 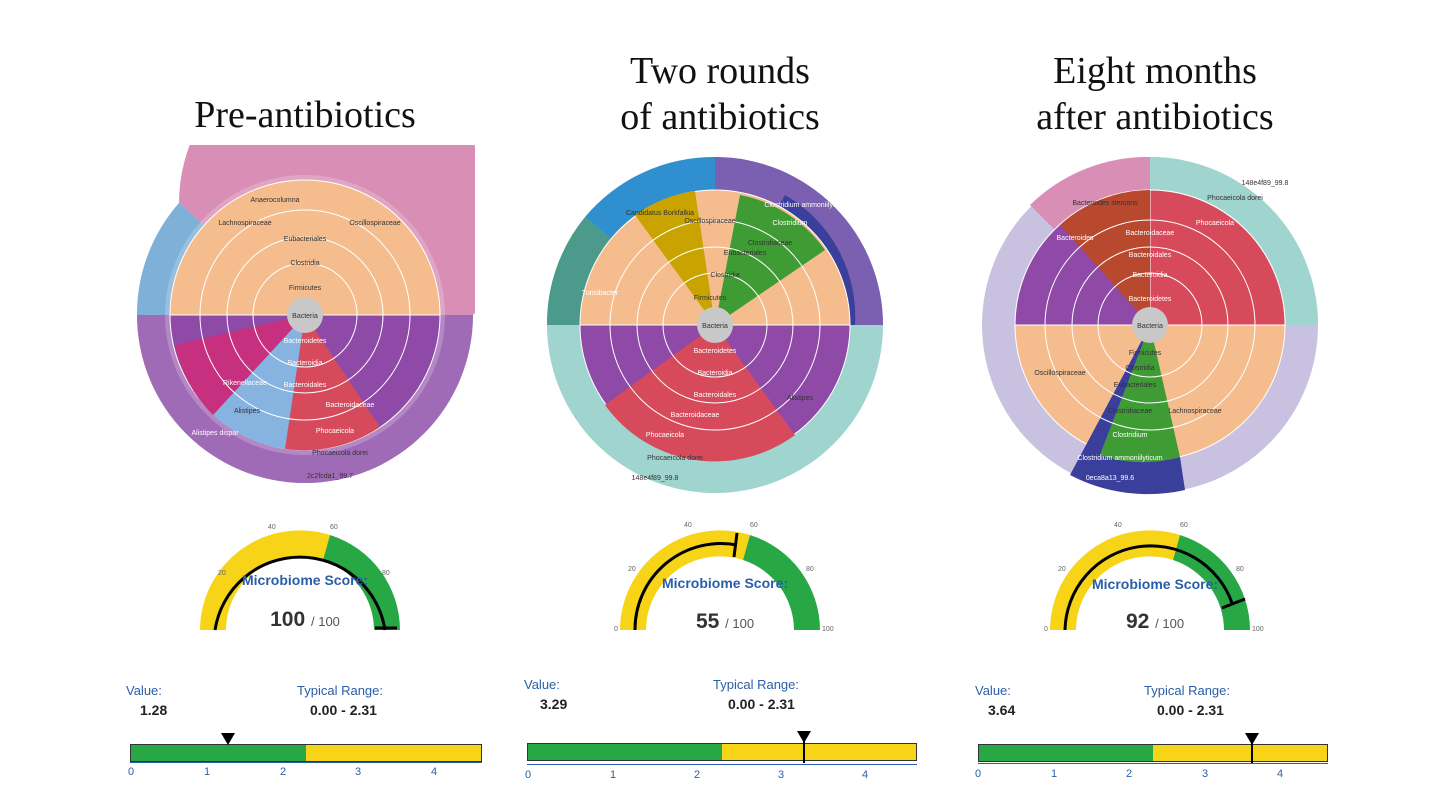 I want to click on sunburst-label: Rikenellaceae, so click(x=245, y=383).